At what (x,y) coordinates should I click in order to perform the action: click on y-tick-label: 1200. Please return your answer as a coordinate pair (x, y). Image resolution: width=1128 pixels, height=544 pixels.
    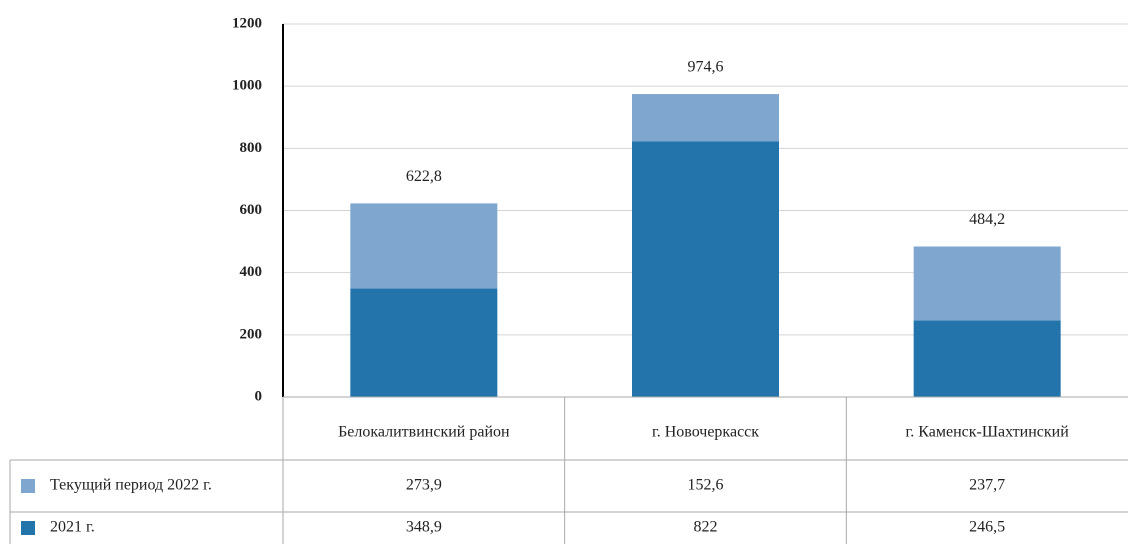
    Looking at the image, I should click on (247, 23).